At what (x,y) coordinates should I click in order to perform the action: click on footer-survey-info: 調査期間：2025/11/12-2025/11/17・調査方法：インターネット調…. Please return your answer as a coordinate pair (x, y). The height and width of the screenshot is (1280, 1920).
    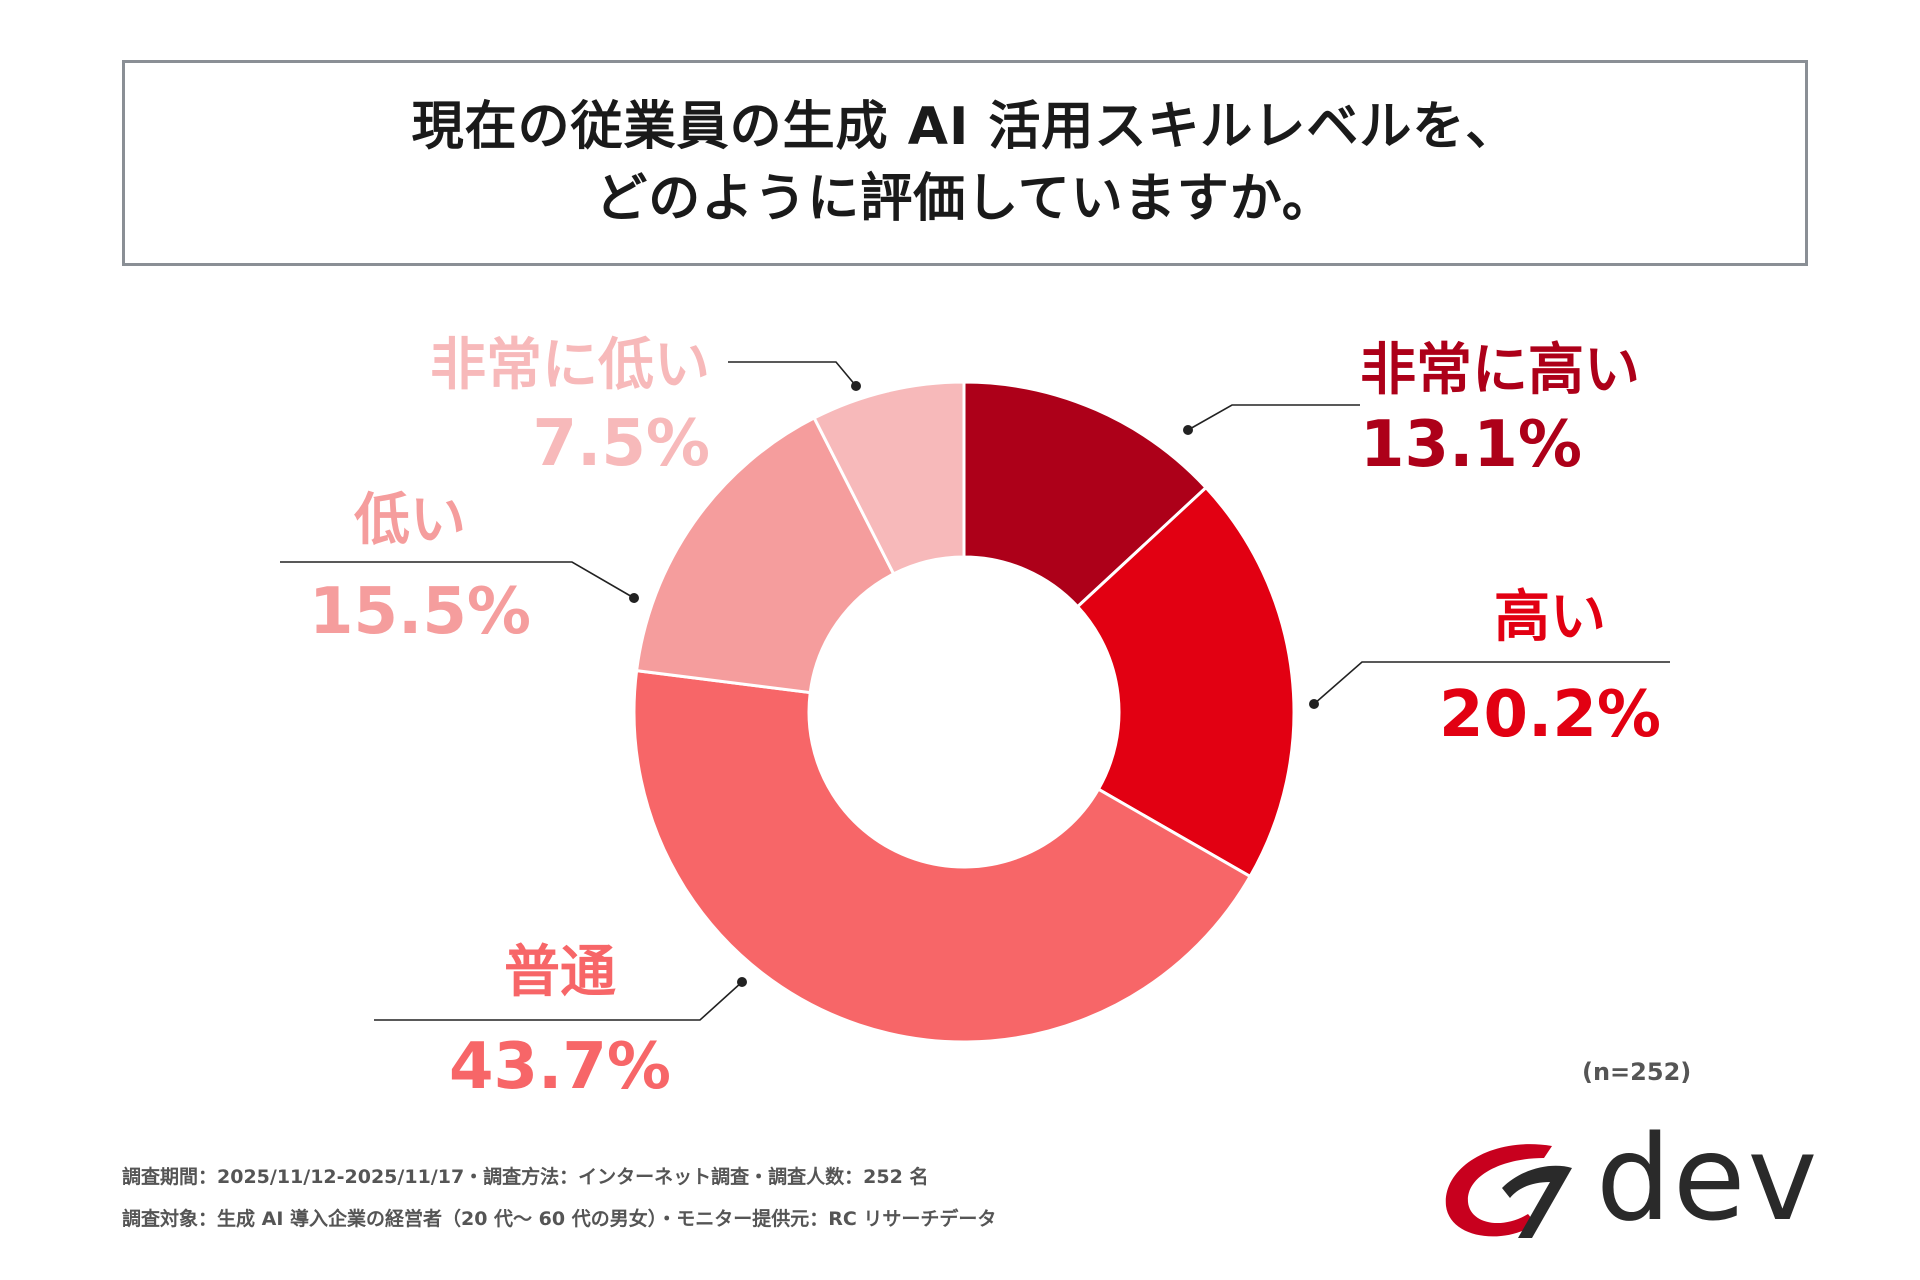
    Looking at the image, I should click on (525, 1177).